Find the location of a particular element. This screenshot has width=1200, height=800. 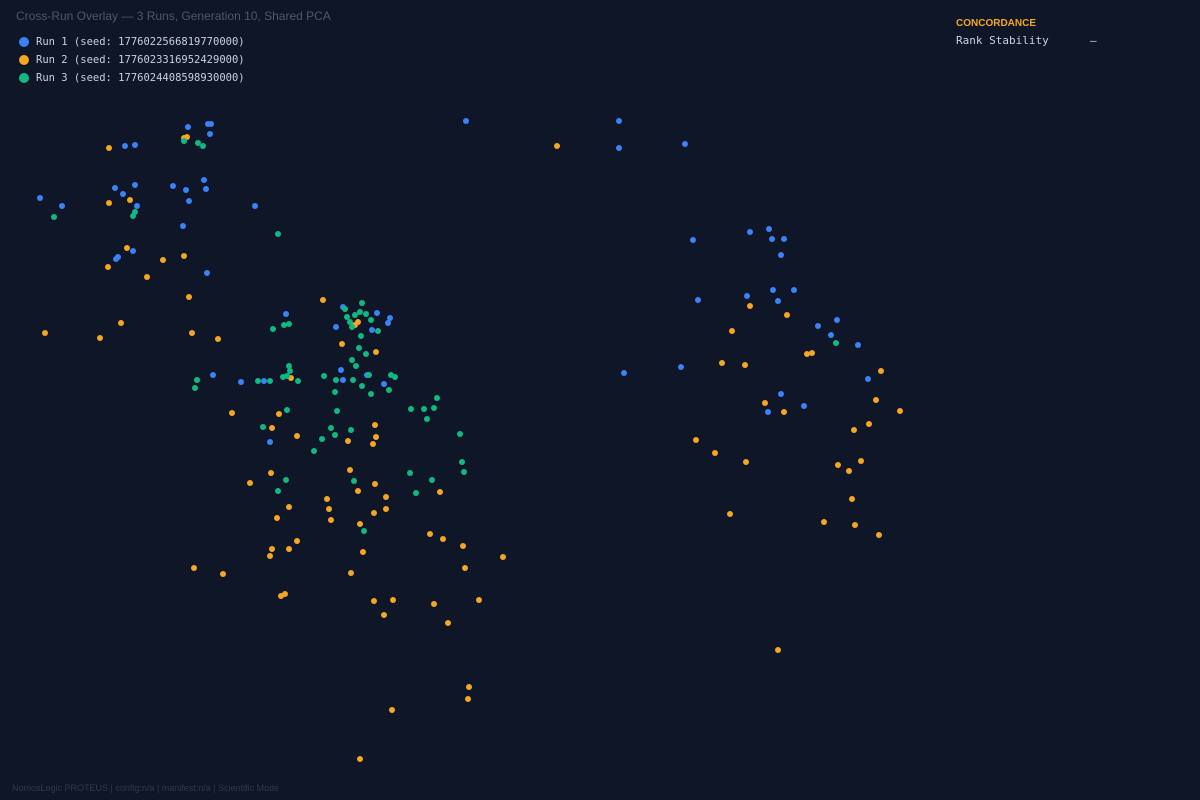

panel-title: CONCORDANCE is located at coordinates (996, 23).